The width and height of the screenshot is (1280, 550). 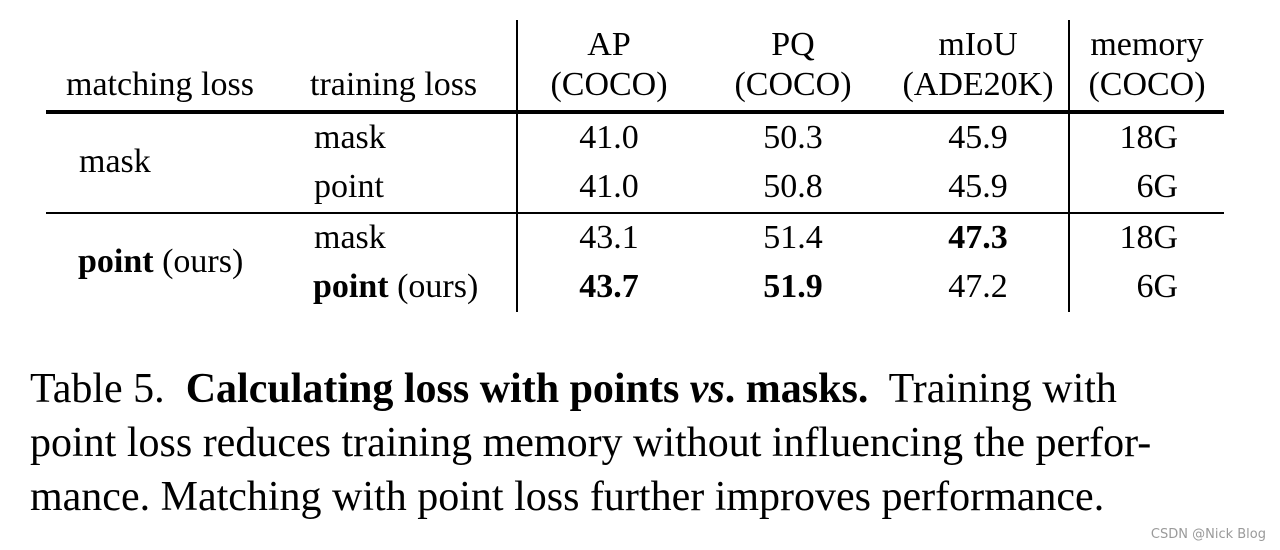 What do you see at coordinates (793, 237) in the screenshot?
I see `row-3-pq: 51.4` at bounding box center [793, 237].